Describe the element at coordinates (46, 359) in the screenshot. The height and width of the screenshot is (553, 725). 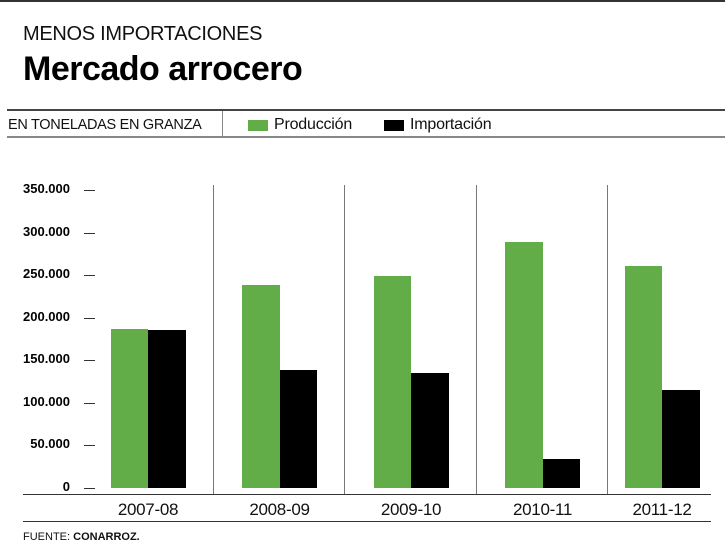
I see `y-tick-label: 150.000` at that location.